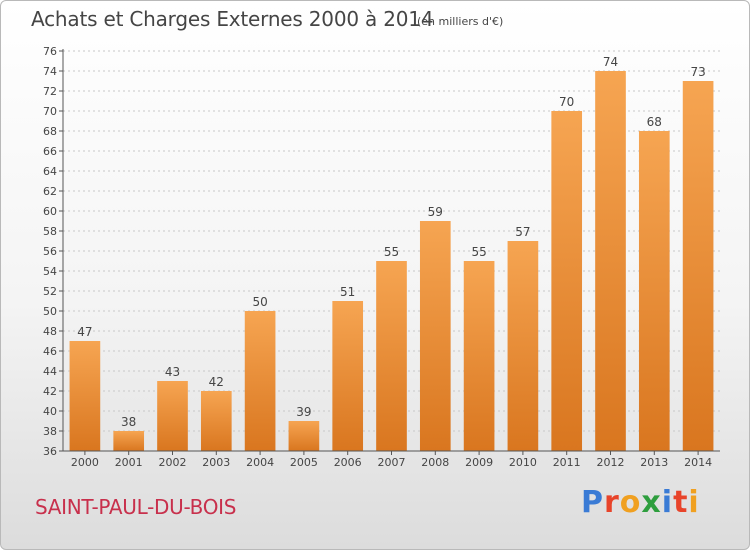 This screenshot has height=550, width=750. Describe the element at coordinates (260, 381) in the screenshot. I see `bar-2004` at that location.